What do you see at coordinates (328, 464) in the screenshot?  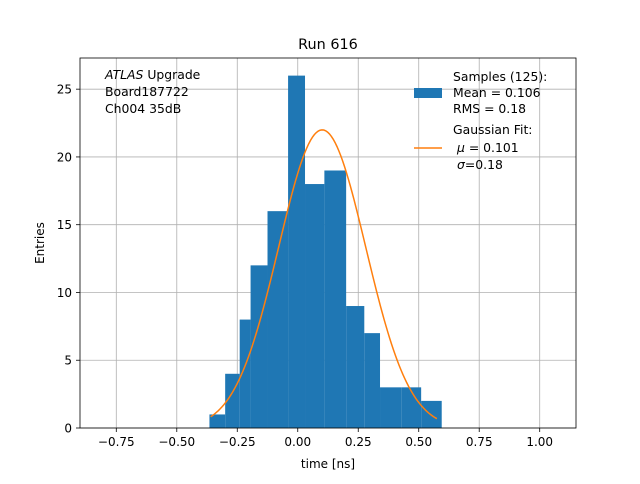 I see `x-axis-label: time [ns]` at bounding box center [328, 464].